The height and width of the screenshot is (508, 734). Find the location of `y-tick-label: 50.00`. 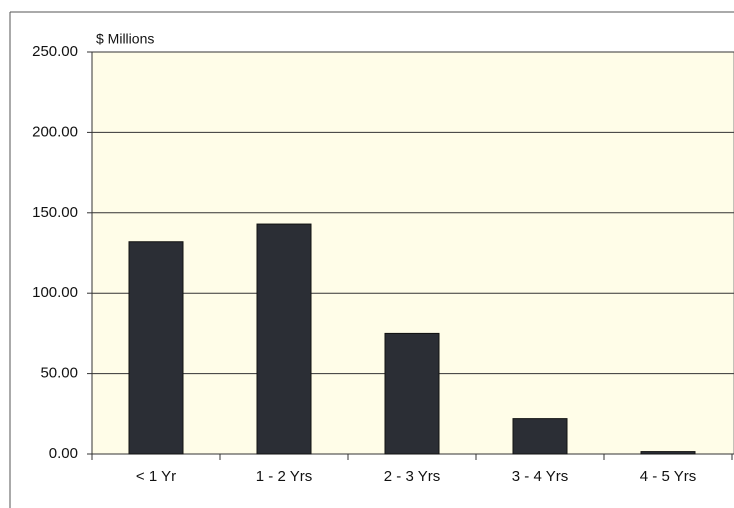

y-tick-label: 50.00 is located at coordinates (59, 373).